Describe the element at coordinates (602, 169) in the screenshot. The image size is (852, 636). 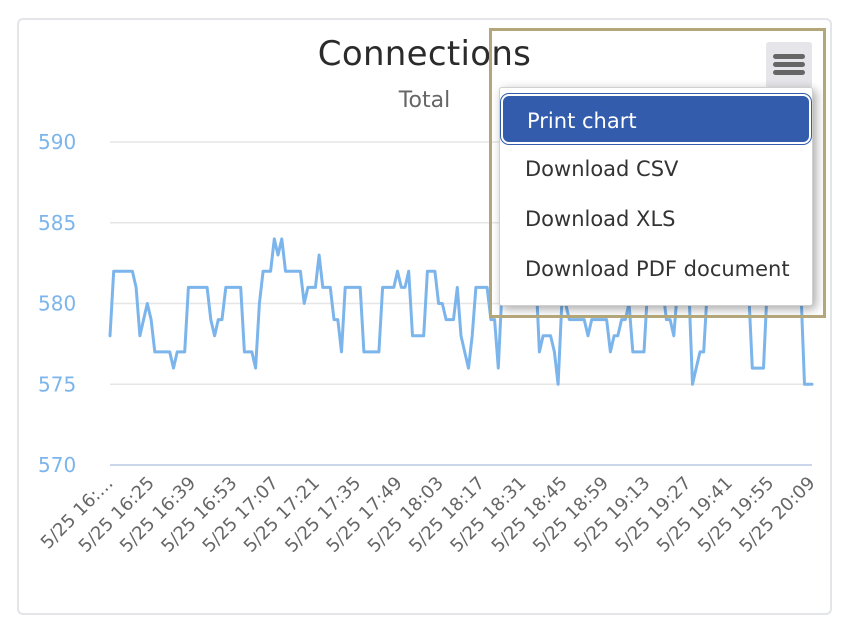
I see `menu-item-download-csv: Download CSV` at that location.